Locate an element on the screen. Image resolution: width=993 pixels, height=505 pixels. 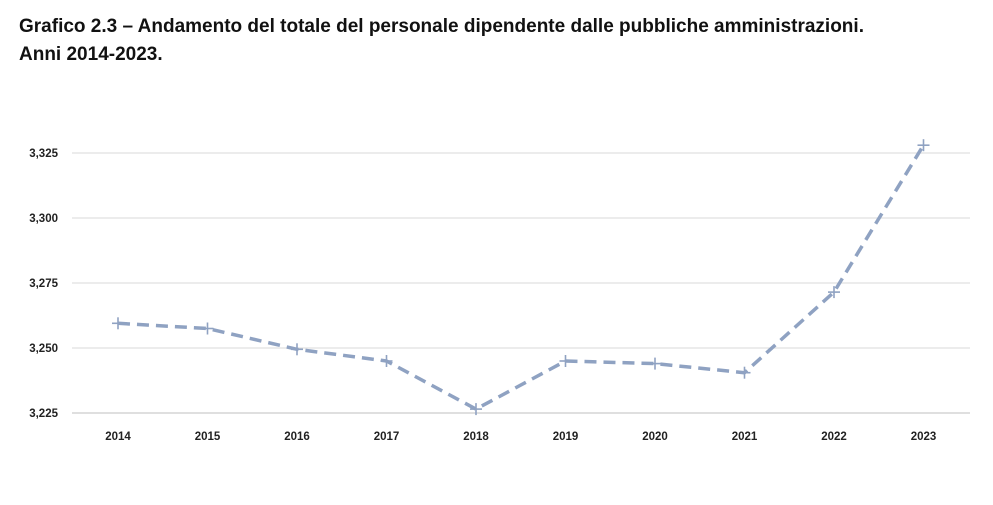
y-axis-tick-labels: 3,225 3,250 3,275 3,300 3,325 is located at coordinates (43, 284).